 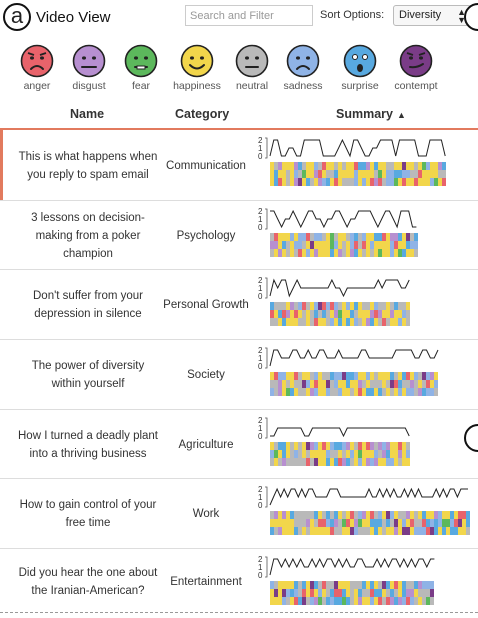 What do you see at coordinates (249, 15) in the screenshot?
I see `search-input` at bounding box center [249, 15].